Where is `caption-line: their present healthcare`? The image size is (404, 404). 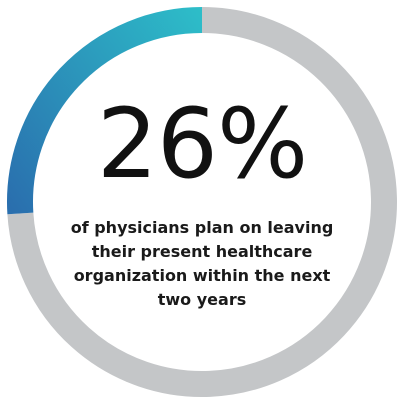 caption-line: their present healthcare is located at coordinates (202, 251).